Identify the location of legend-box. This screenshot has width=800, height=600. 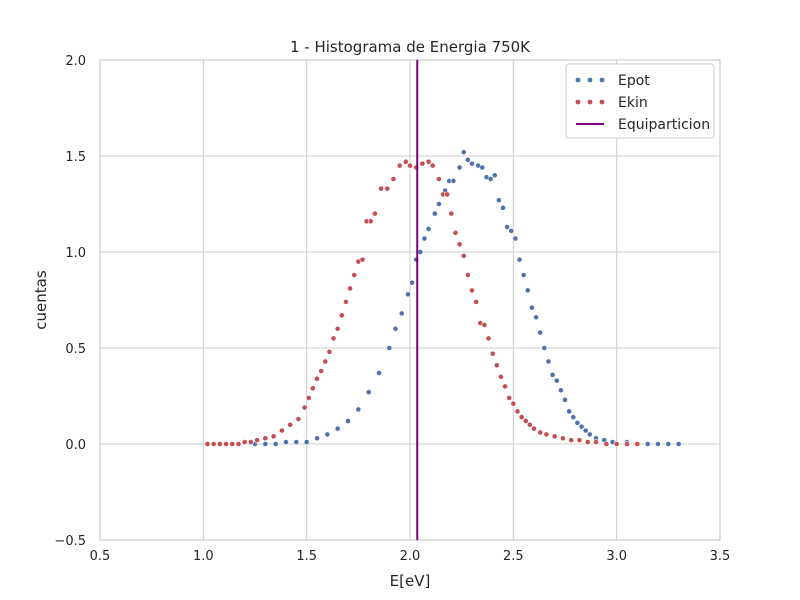
(640, 101).